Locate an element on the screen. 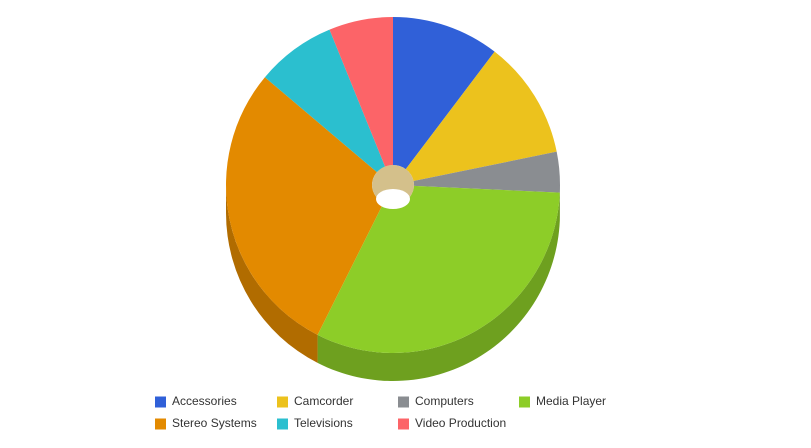 This screenshot has height=448, width=811. legend-label: Video Production is located at coordinates (460, 423).